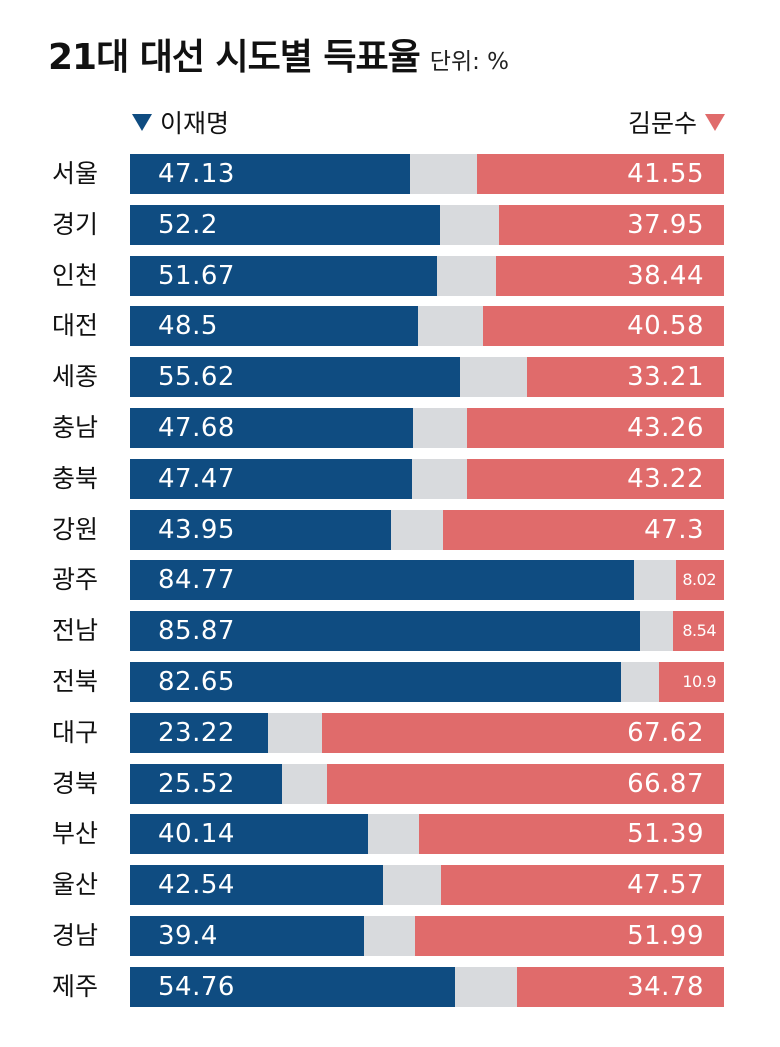 Image resolution: width=780 pixels, height=1047 pixels. I want to click on value-label-lee: 47.13, so click(196, 174).